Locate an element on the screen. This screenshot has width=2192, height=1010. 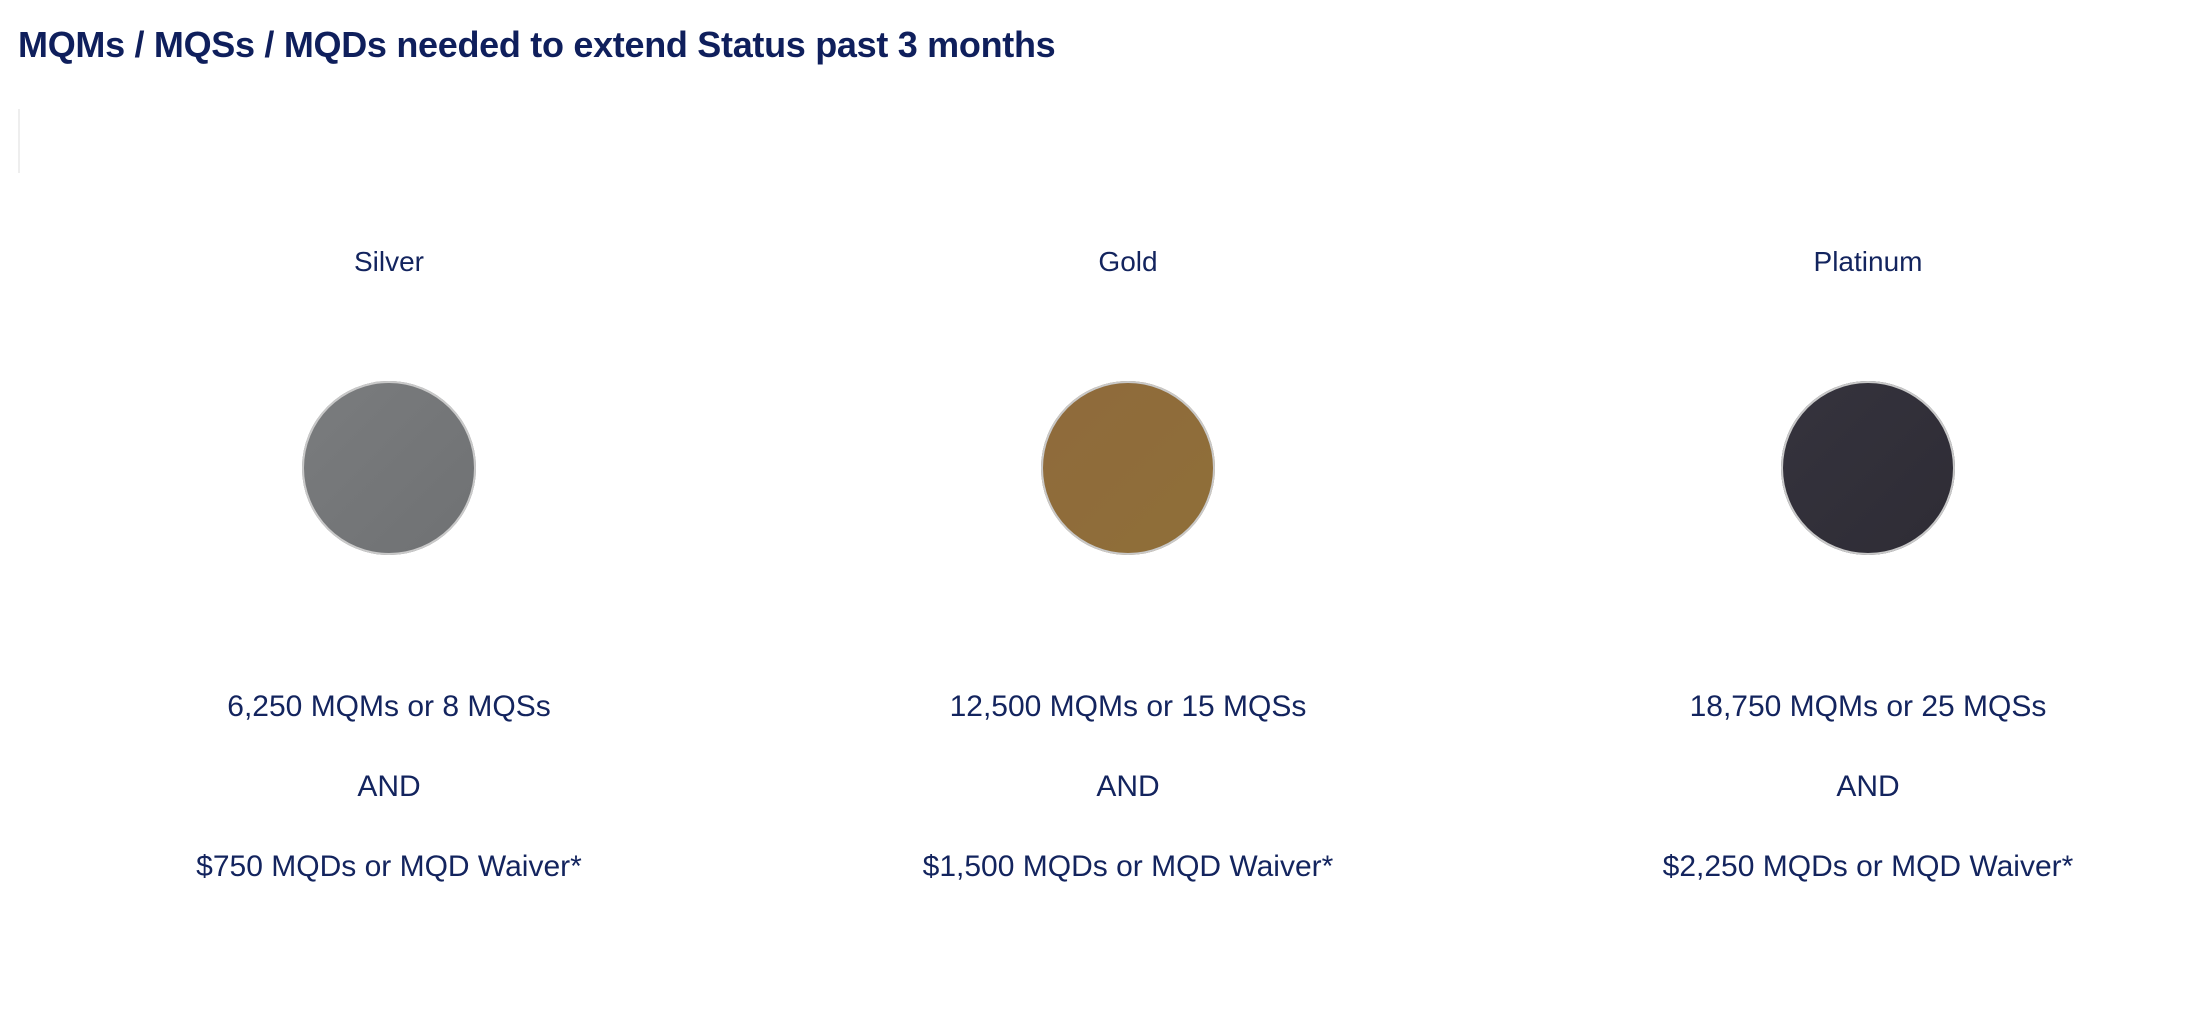
tier-name: Platinum is located at coordinates (1868, 261).